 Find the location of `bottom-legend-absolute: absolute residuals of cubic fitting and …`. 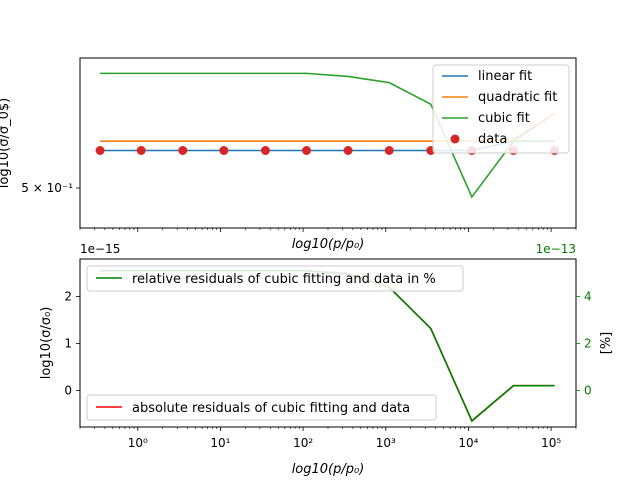

bottom-legend-absolute: absolute residuals of cubic fitting and … is located at coordinates (261, 407).